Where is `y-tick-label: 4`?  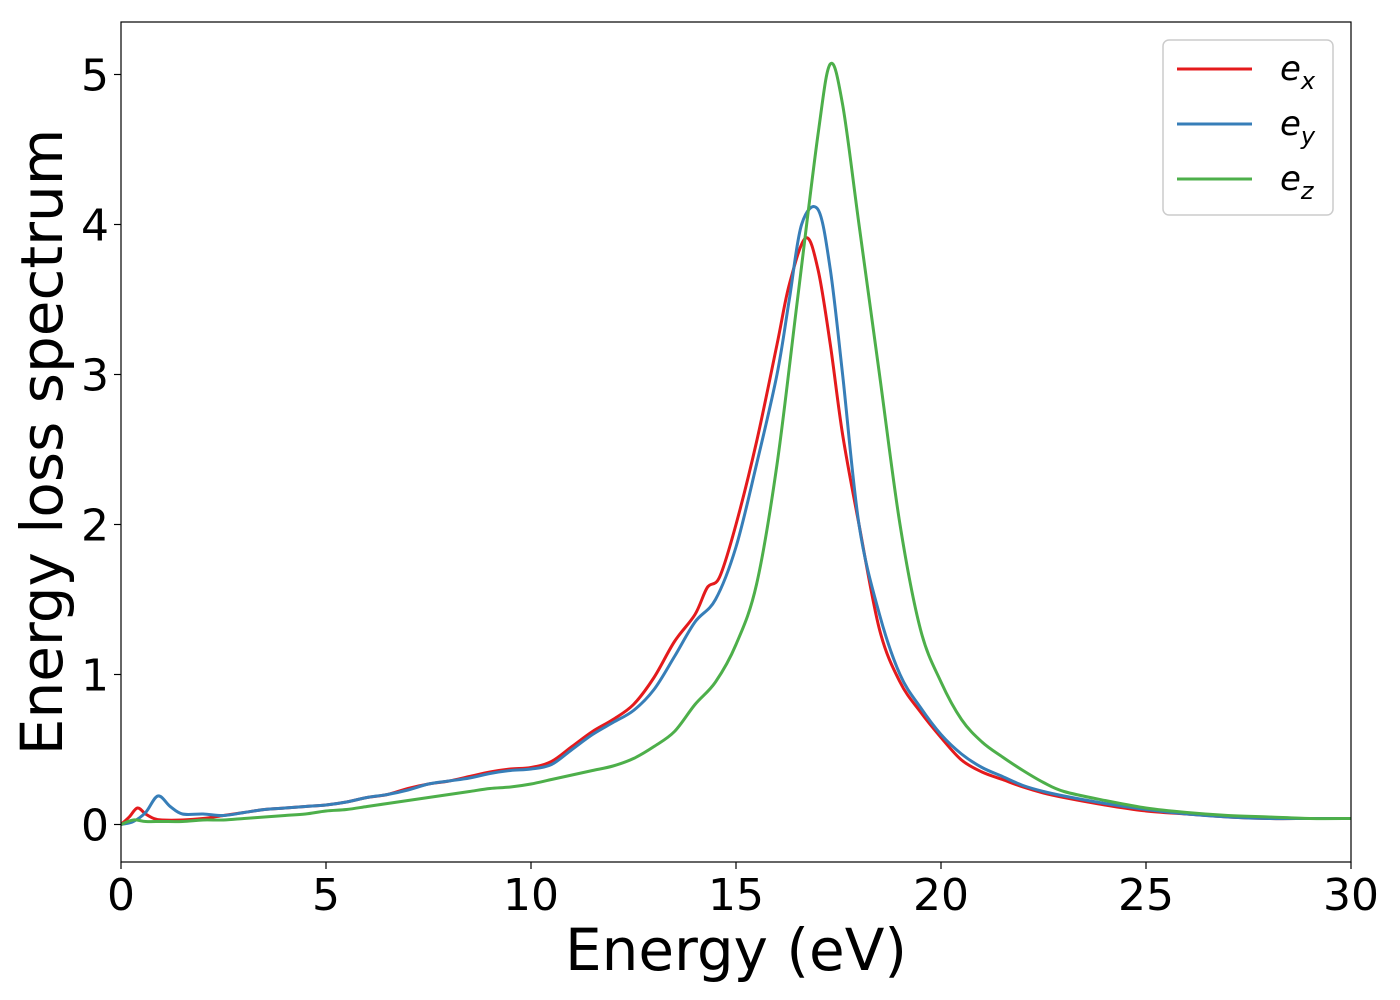 y-tick-label: 4 is located at coordinates (95, 226).